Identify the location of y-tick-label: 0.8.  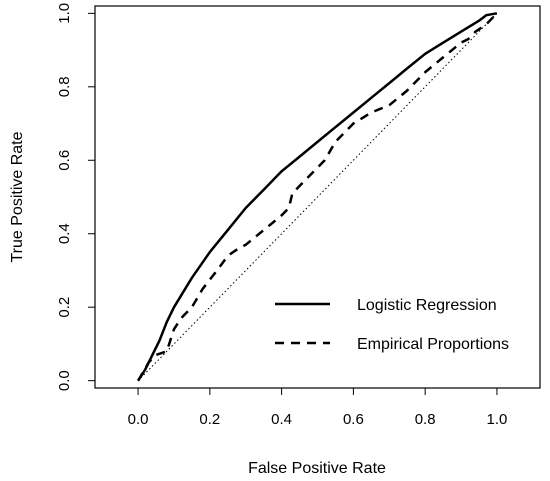
(64, 86).